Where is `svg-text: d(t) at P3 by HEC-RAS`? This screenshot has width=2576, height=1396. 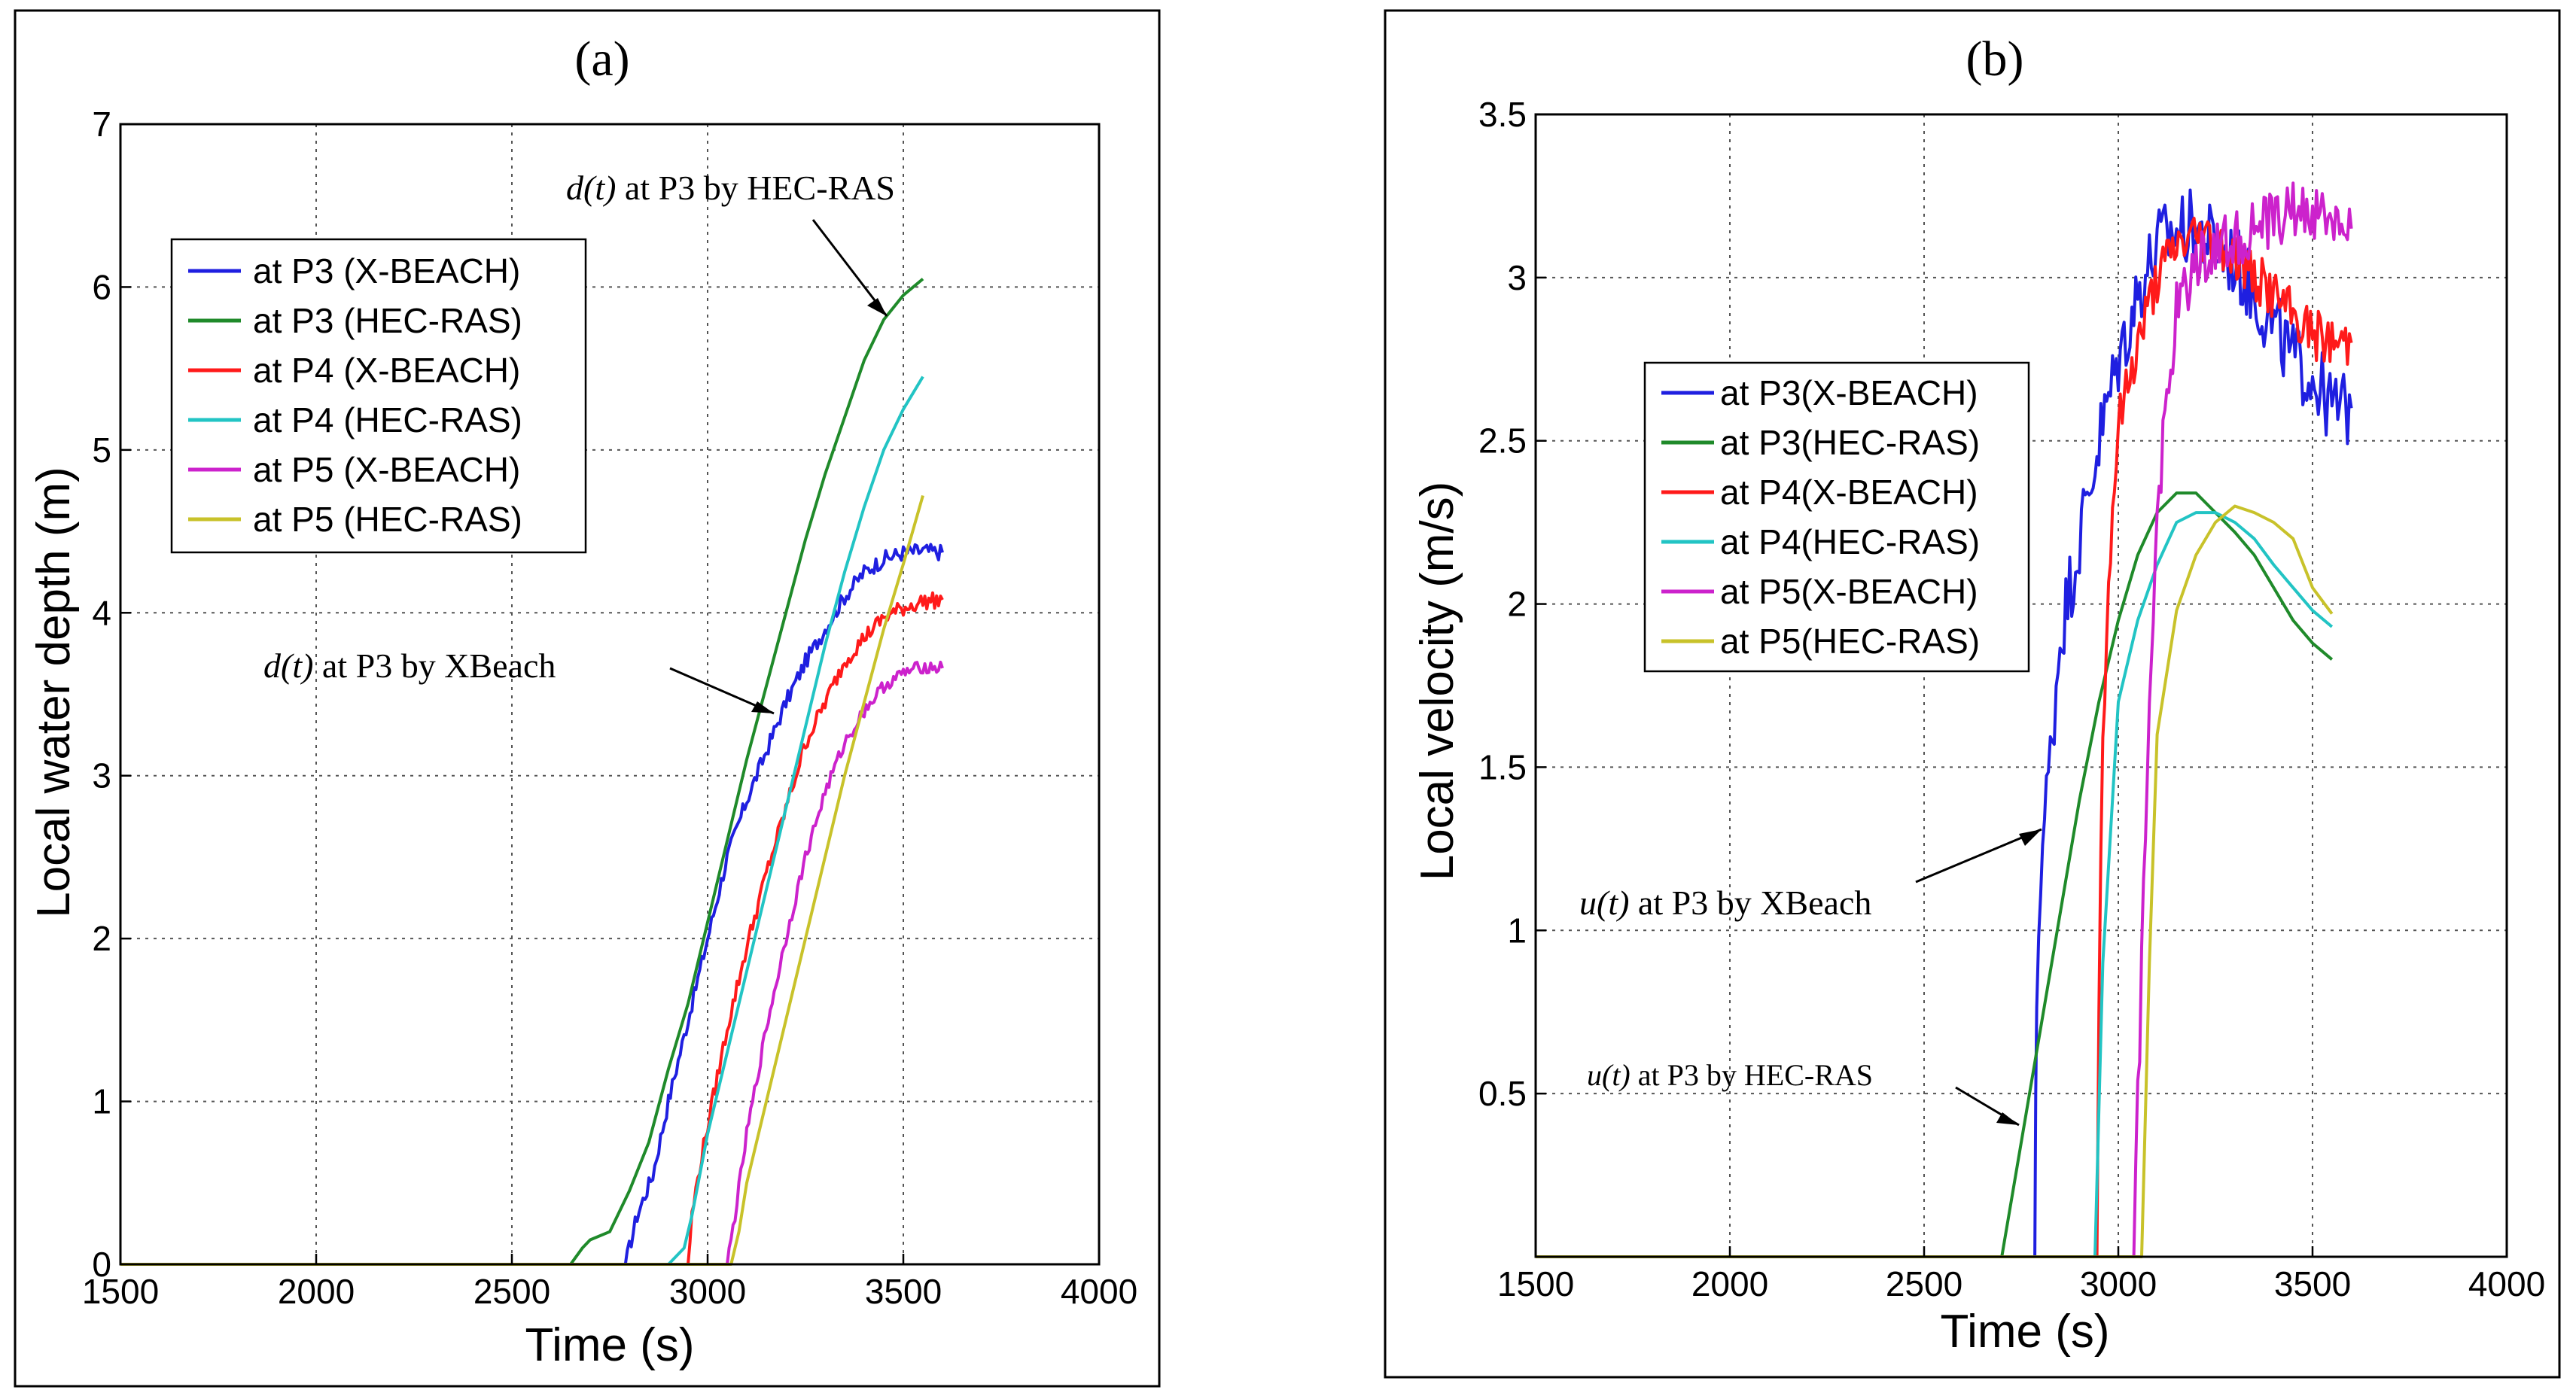
svg-text: d(t) at P3 by HEC-RAS is located at coordinates (730, 188).